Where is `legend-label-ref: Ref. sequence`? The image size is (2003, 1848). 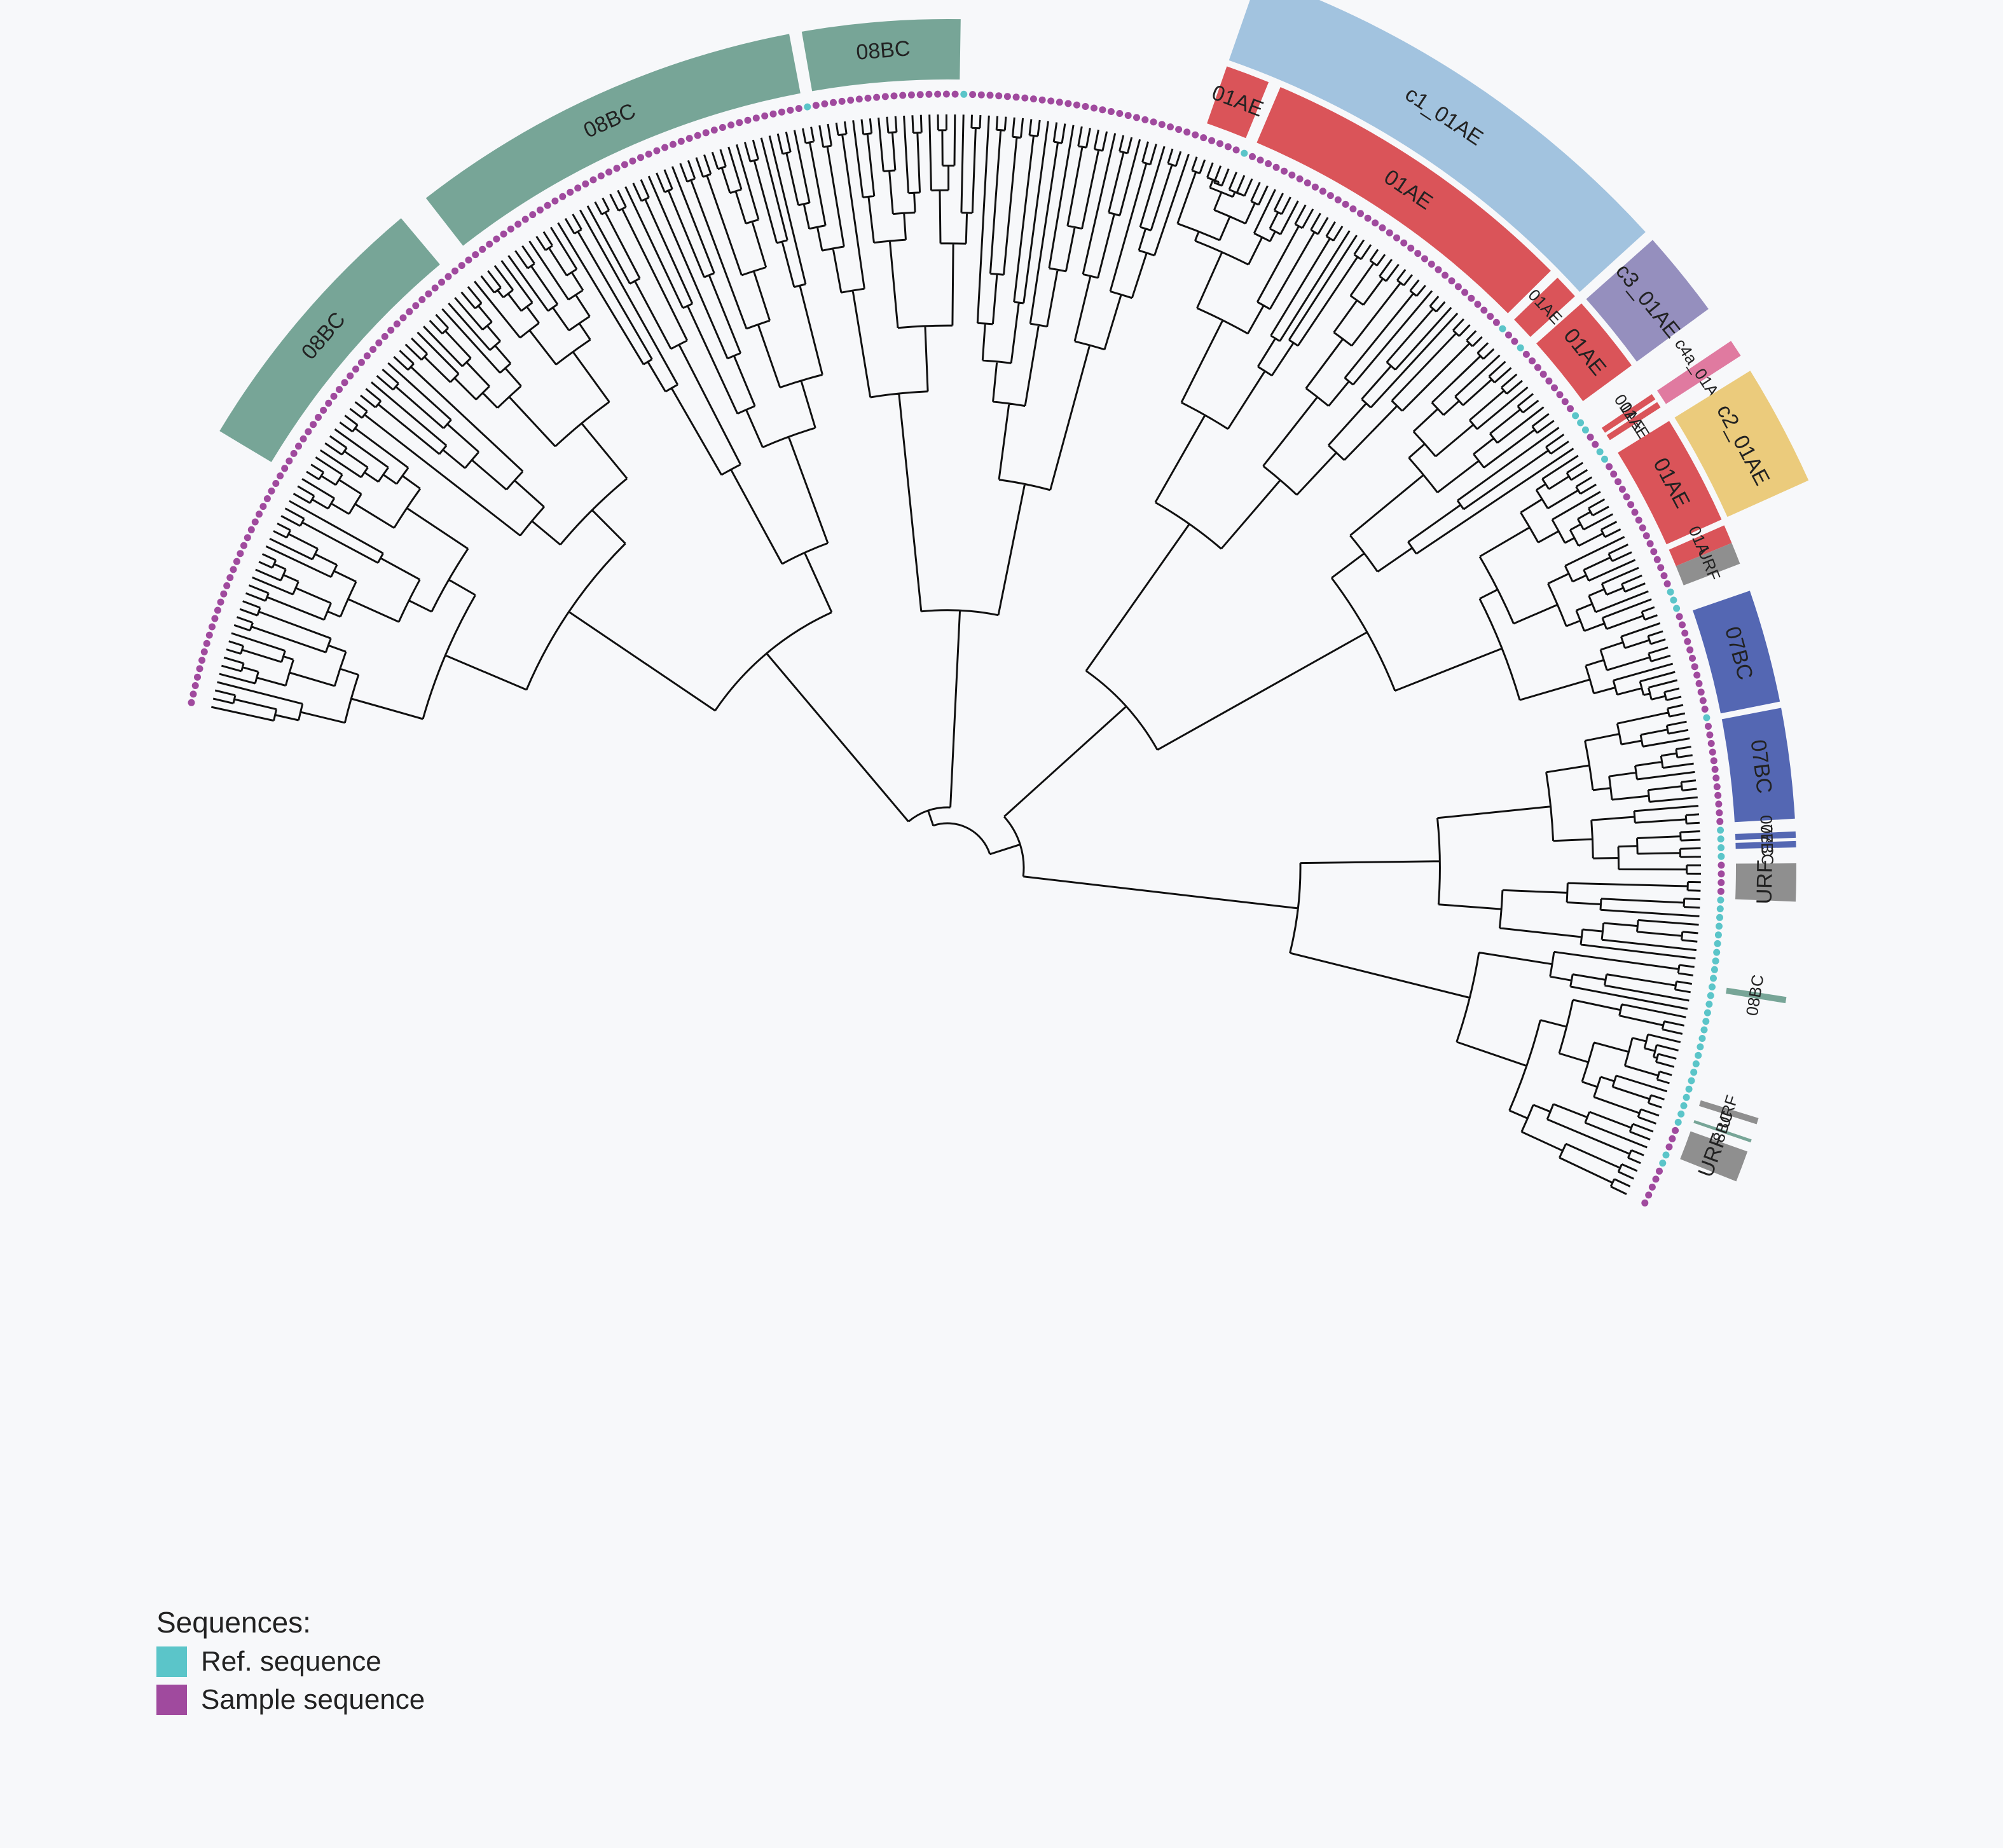 legend-label-ref: Ref. sequence is located at coordinates (292, 1662).